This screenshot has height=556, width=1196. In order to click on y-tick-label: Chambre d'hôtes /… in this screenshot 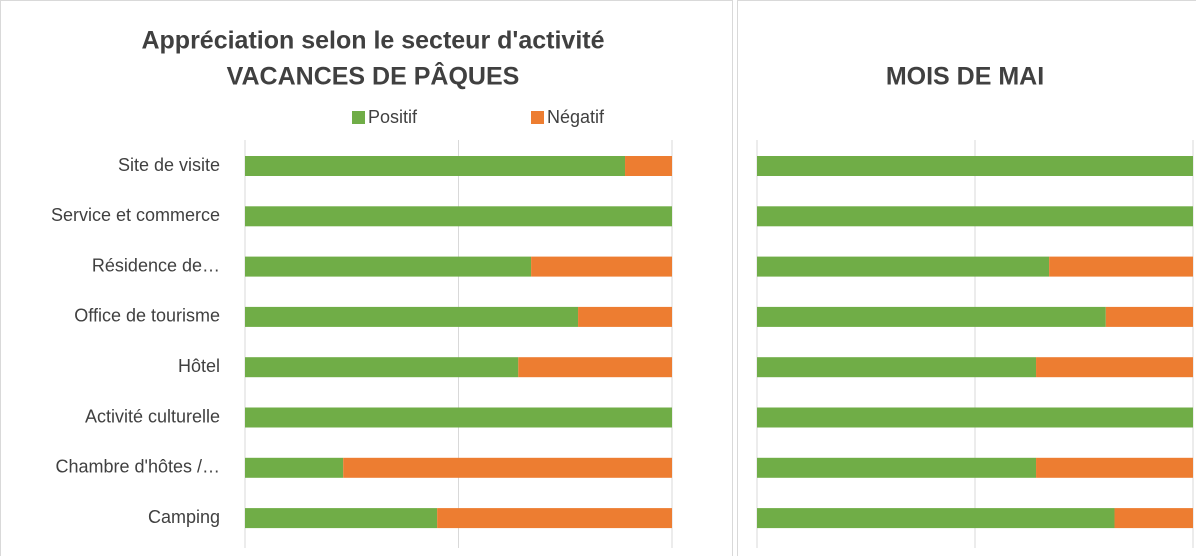, I will do `click(137, 467)`.